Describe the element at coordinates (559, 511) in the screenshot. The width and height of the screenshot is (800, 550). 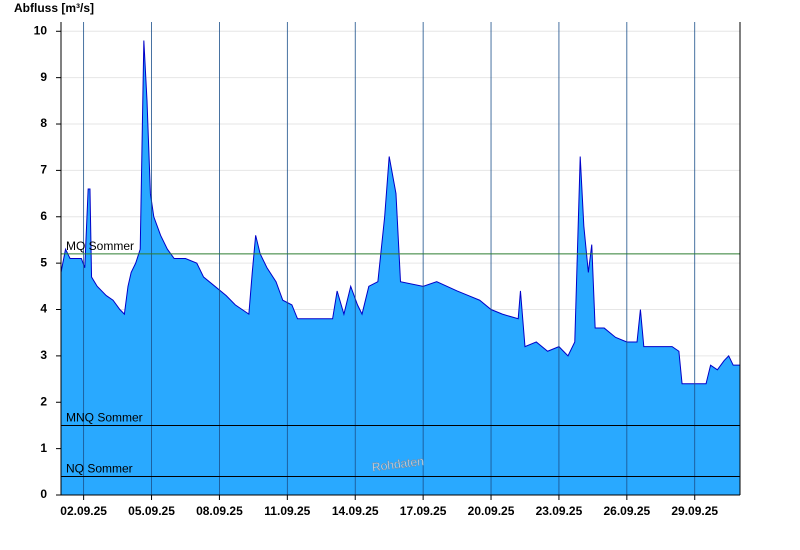
I see `x-tick-label: 23.09.25` at that location.